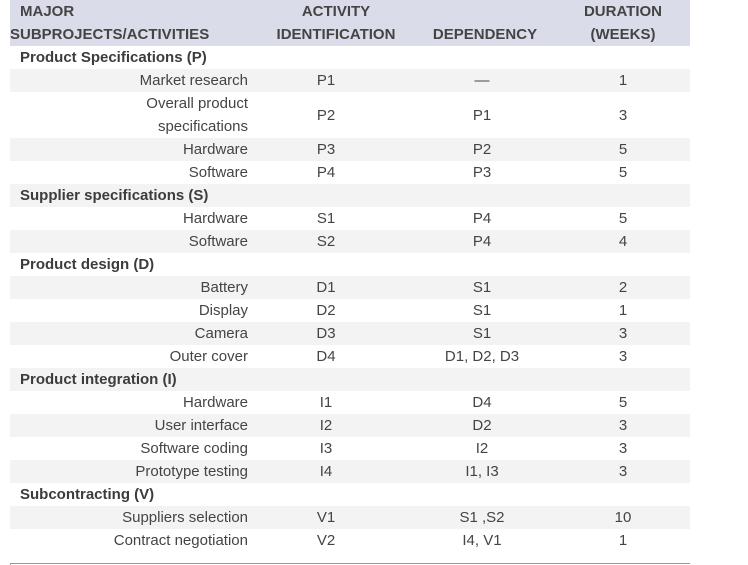 This screenshot has height=565, width=748. What do you see at coordinates (113, 57) in the screenshot?
I see `section-title: Product Specifications (P)` at bounding box center [113, 57].